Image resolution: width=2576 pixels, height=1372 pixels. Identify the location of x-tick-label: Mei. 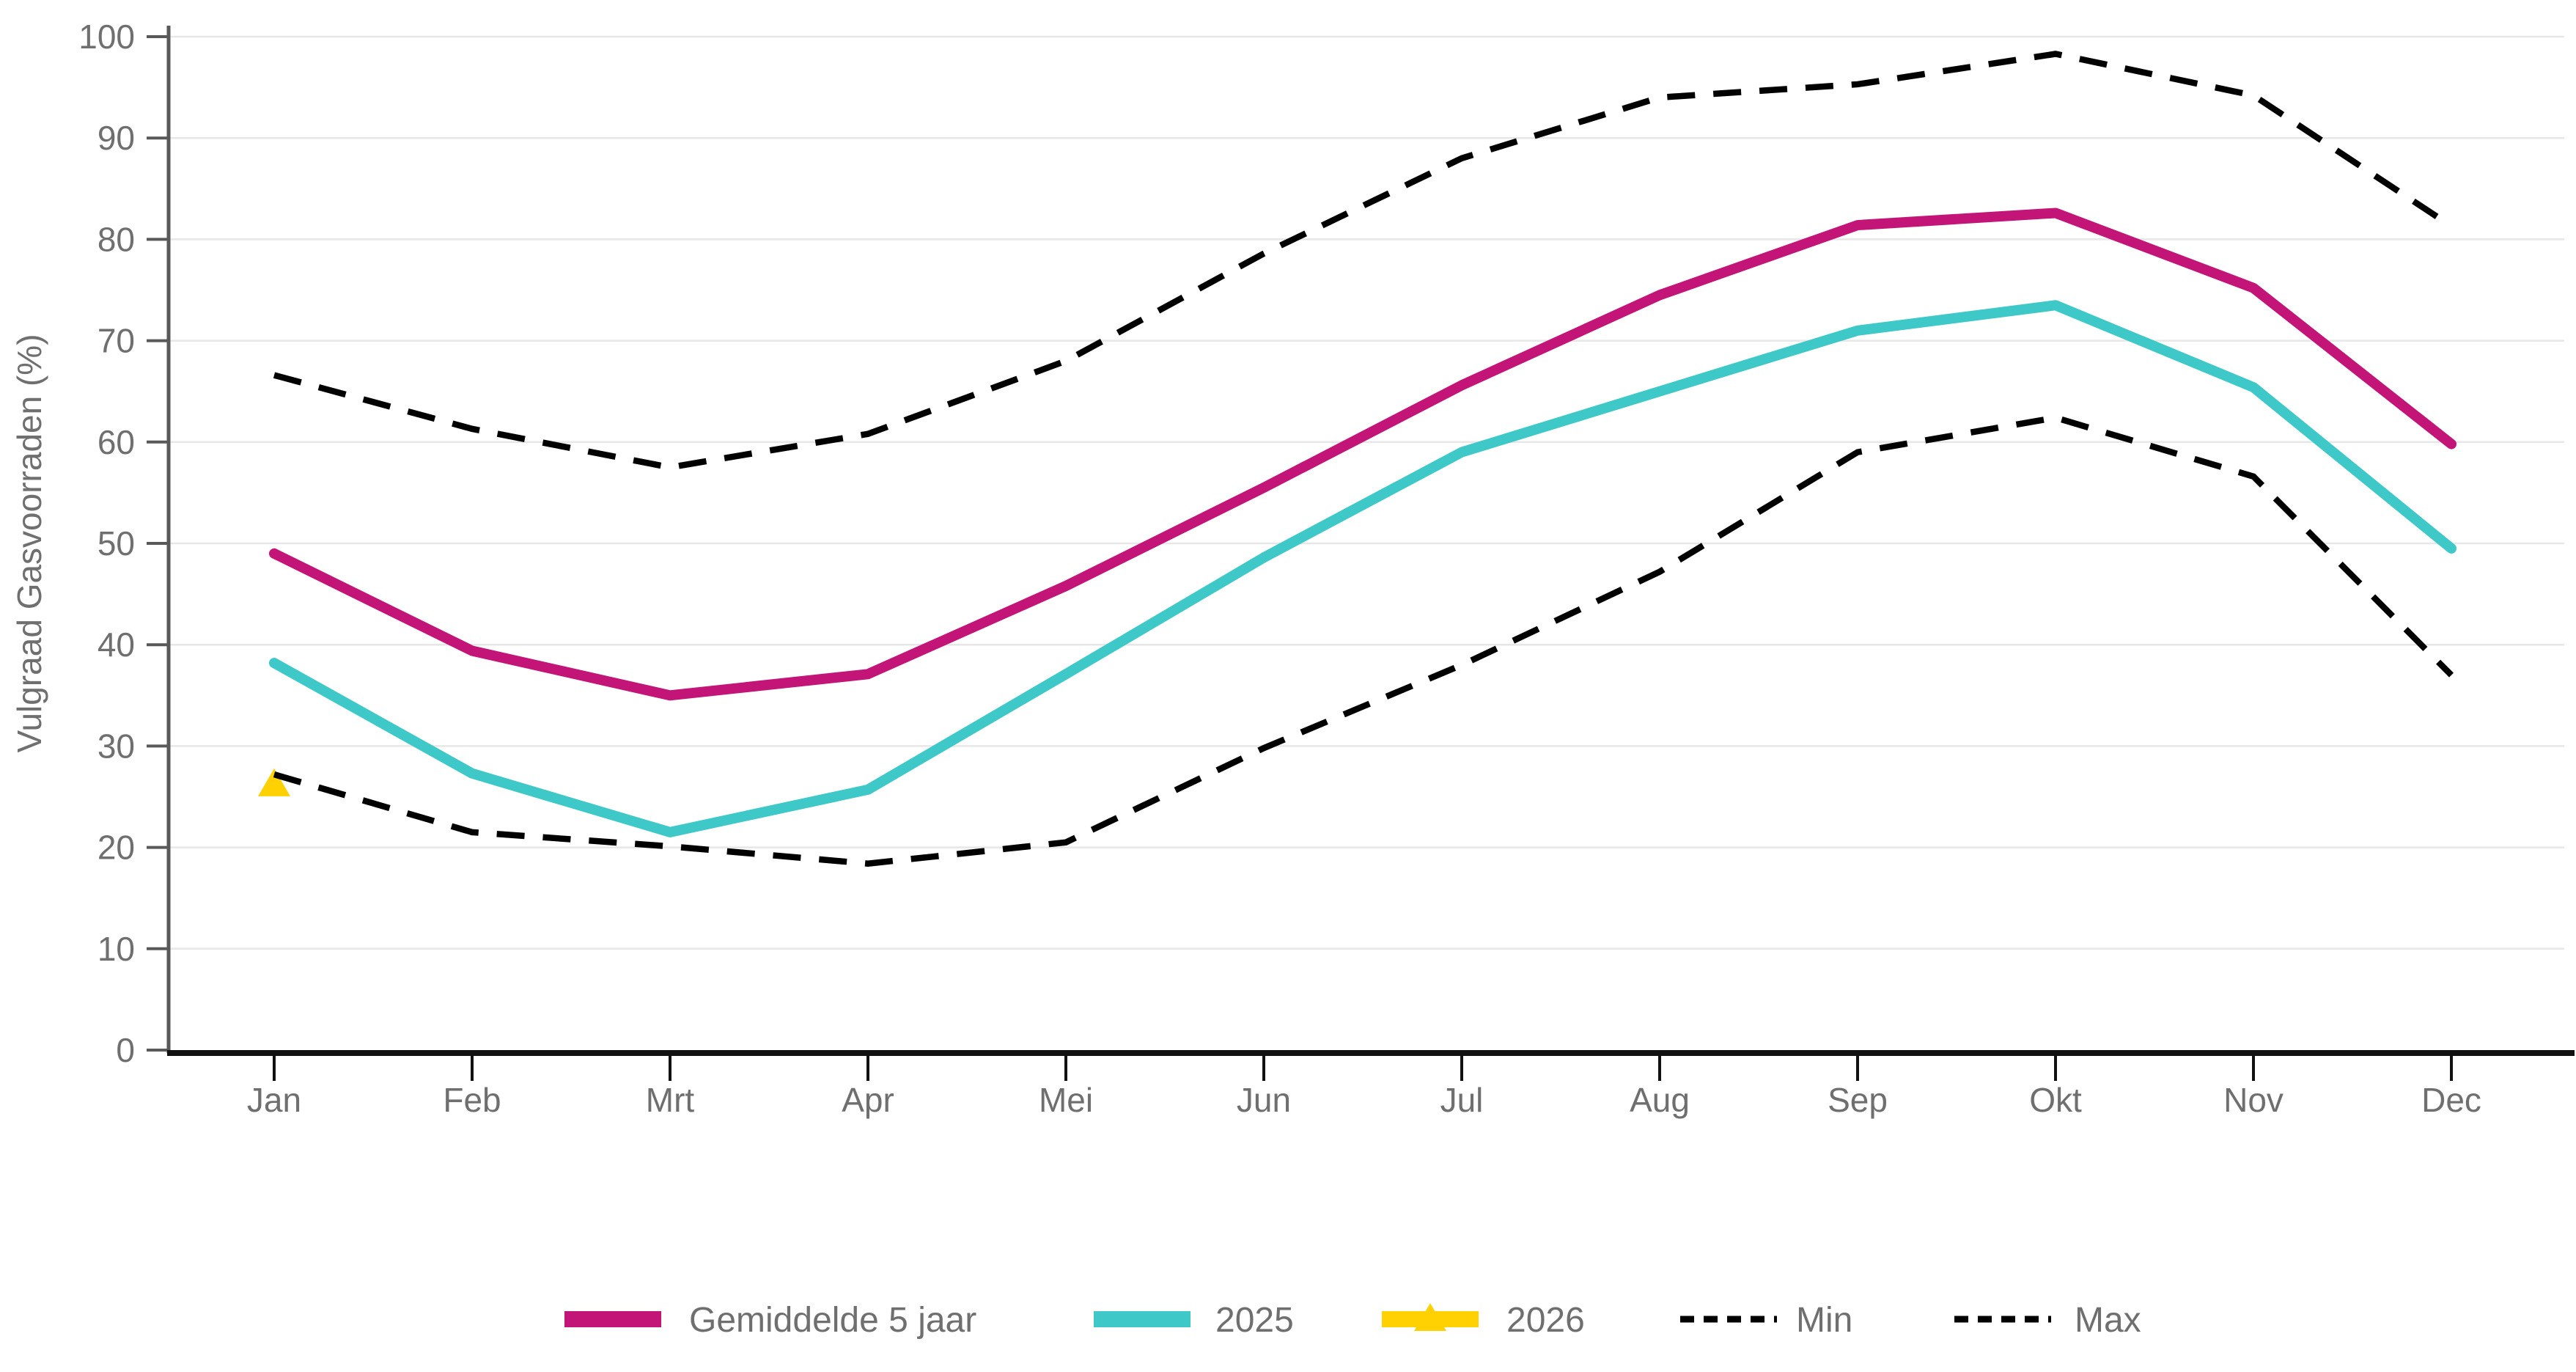
(1066, 1100).